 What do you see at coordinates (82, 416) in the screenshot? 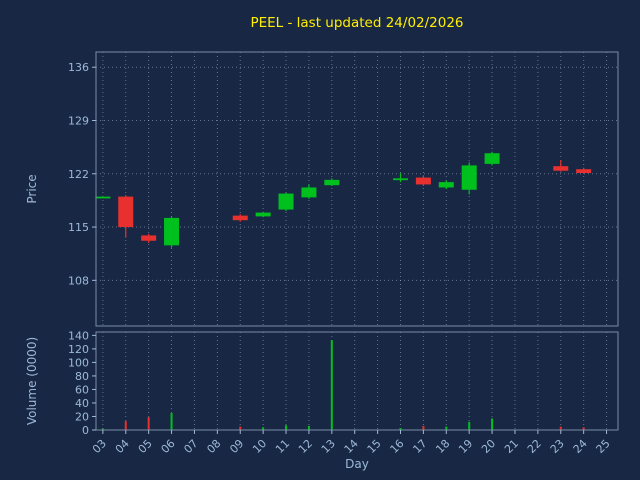
I see `volume-tick-label: 20` at bounding box center [82, 416].